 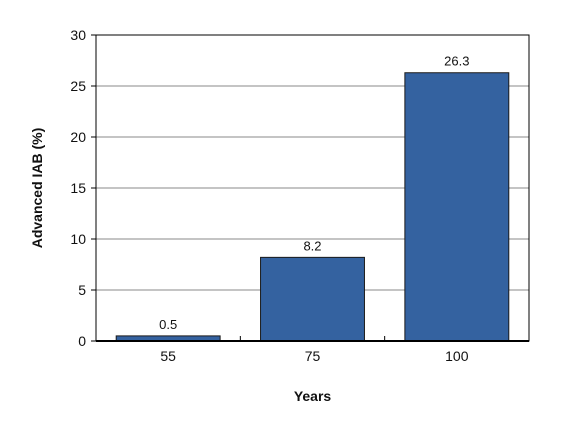 What do you see at coordinates (168, 324) in the screenshot?
I see `data-label: 0.5` at bounding box center [168, 324].